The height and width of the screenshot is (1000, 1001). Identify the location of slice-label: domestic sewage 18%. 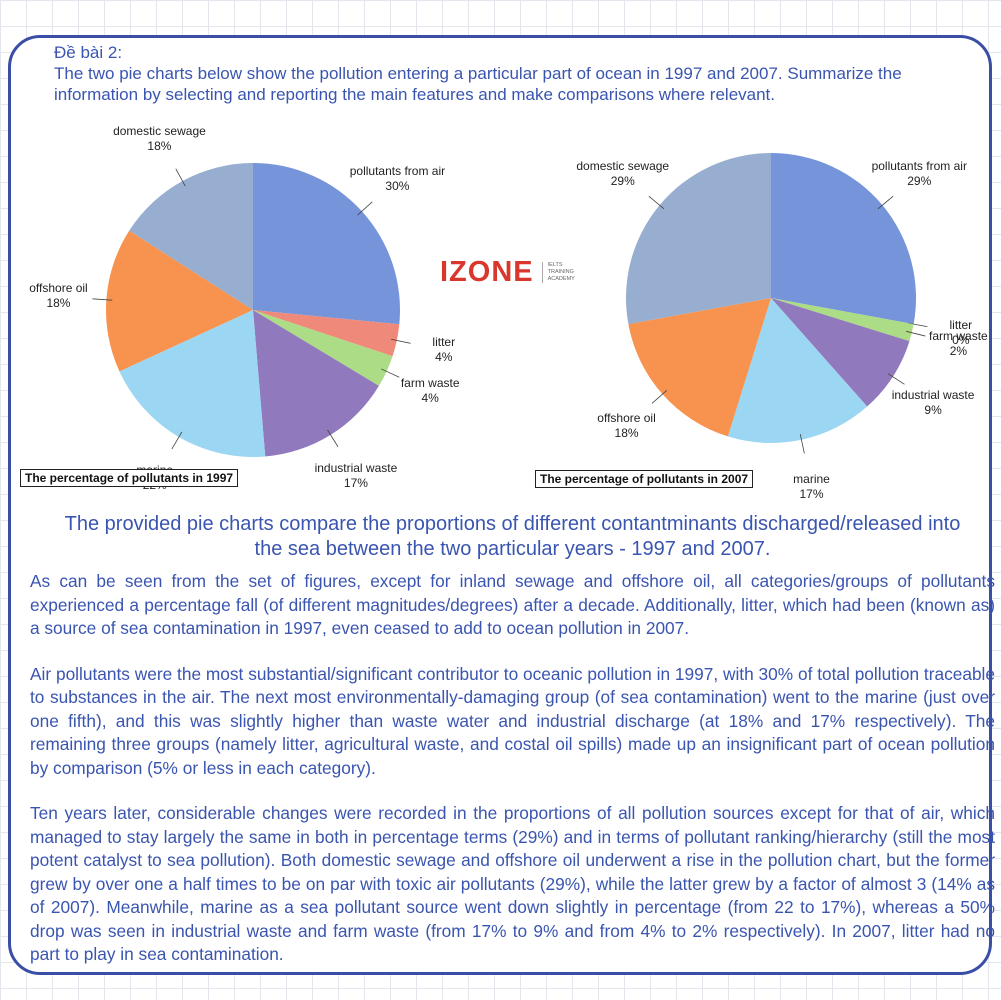
(159, 139).